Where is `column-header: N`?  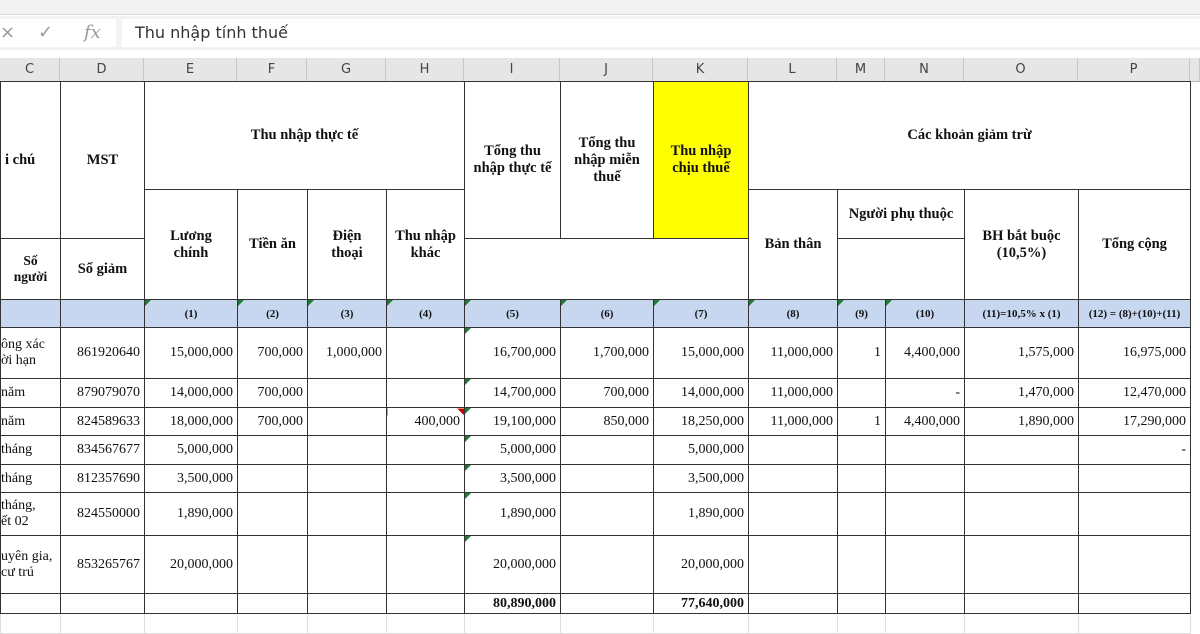 column-header: N is located at coordinates (924, 69).